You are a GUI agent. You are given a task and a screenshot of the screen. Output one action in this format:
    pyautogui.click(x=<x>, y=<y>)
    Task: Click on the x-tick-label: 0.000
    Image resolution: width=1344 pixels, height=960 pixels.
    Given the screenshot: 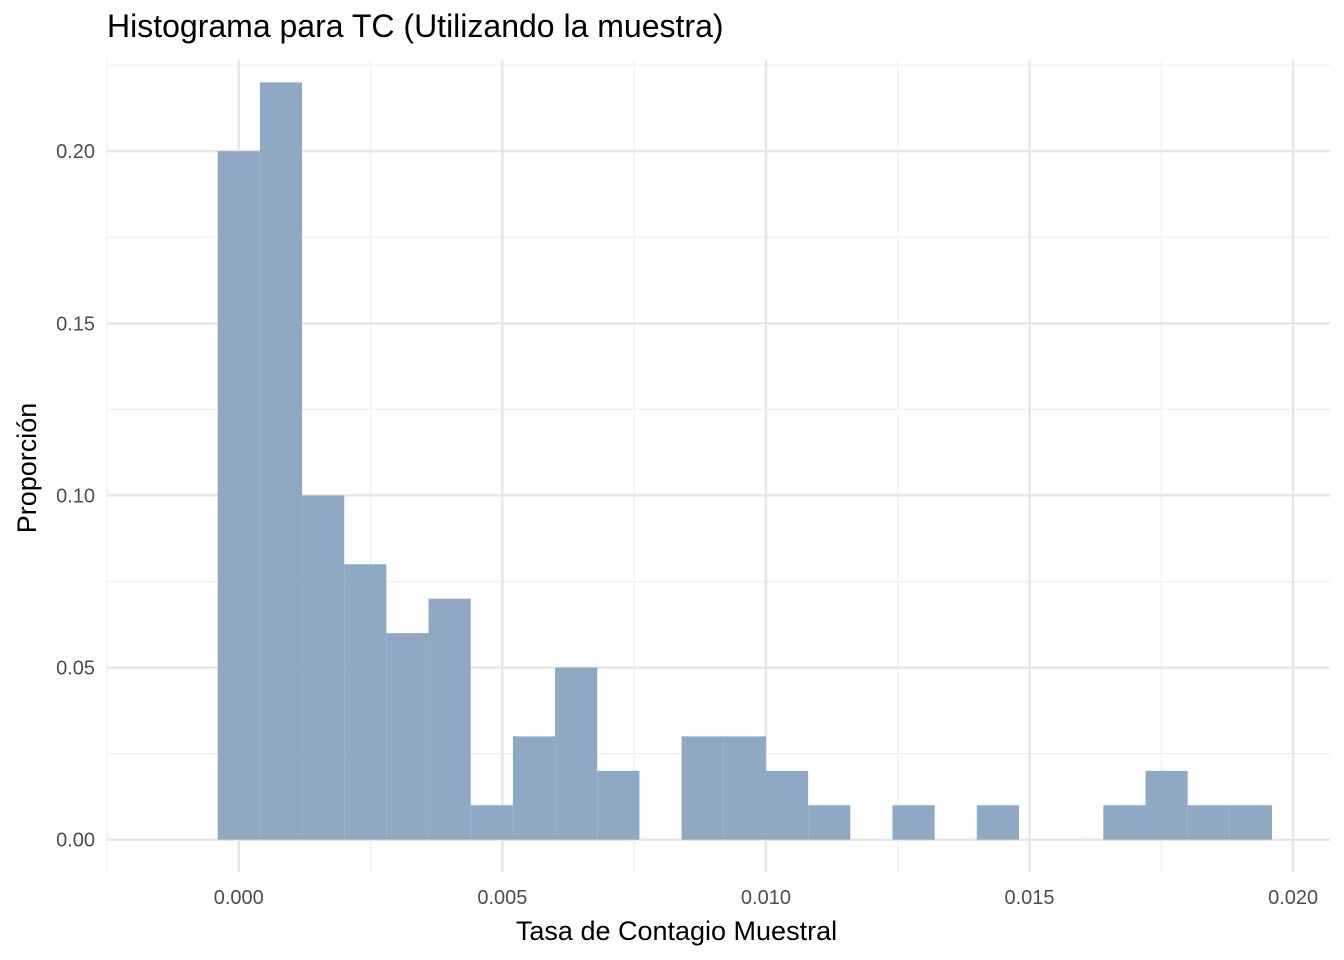 What is the action you would take?
    pyautogui.click(x=239, y=898)
    